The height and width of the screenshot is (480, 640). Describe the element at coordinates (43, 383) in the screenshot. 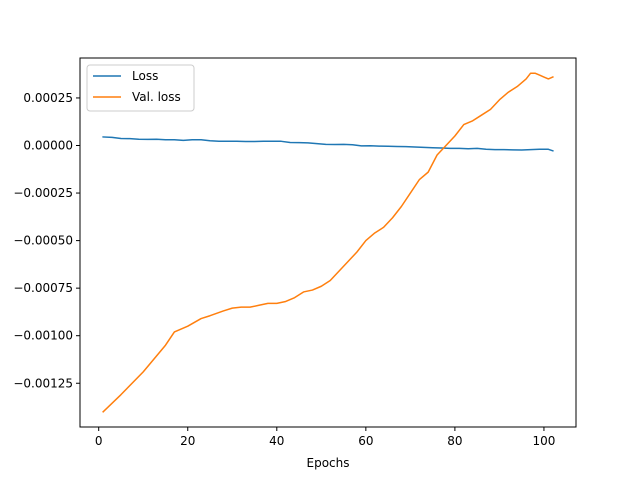

I see `y-tick-label: −0.00125` at that location.